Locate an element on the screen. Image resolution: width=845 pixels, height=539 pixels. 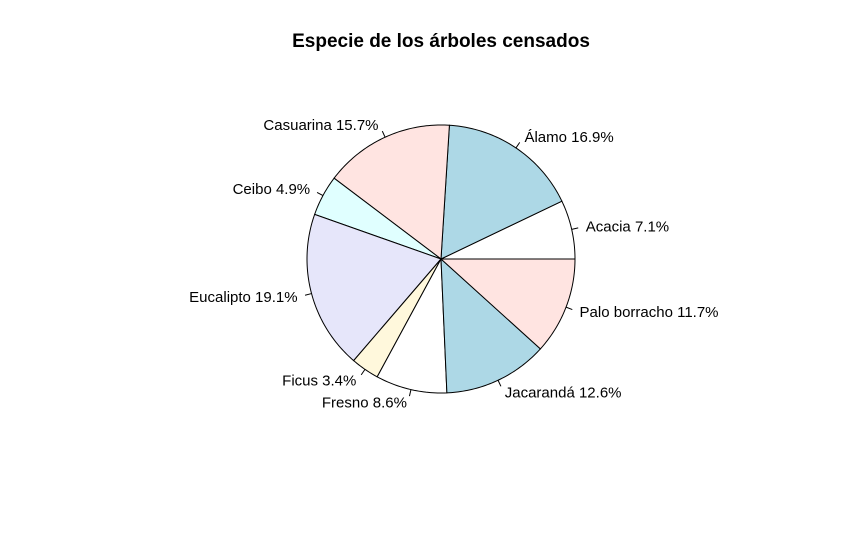
slice-label-eucalipto: Eucalipto 19.1% is located at coordinates (243, 297).